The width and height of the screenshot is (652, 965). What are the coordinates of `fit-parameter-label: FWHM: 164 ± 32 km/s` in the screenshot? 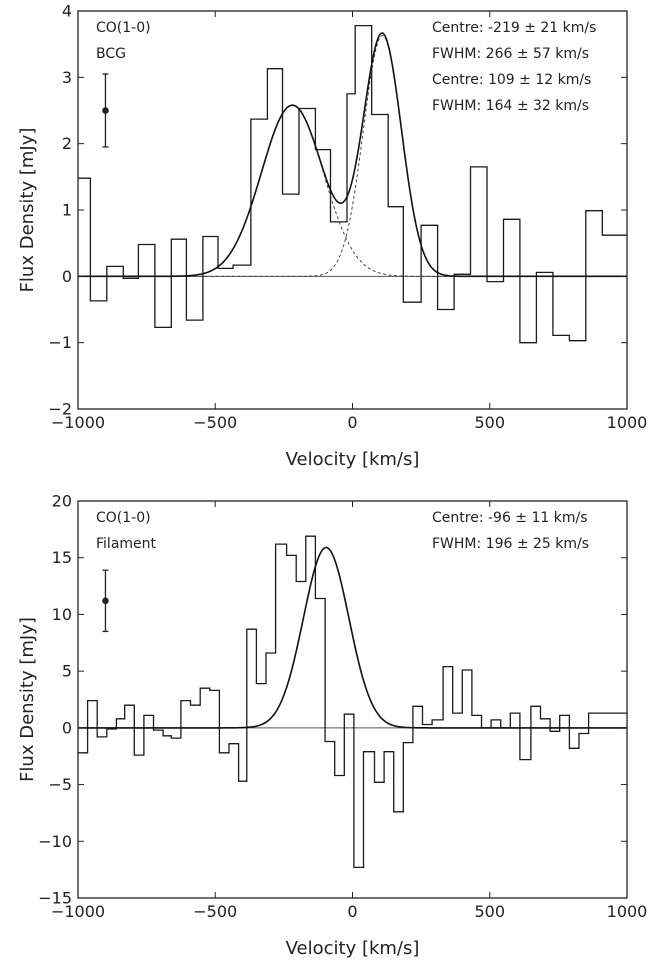 It's located at (510, 106).